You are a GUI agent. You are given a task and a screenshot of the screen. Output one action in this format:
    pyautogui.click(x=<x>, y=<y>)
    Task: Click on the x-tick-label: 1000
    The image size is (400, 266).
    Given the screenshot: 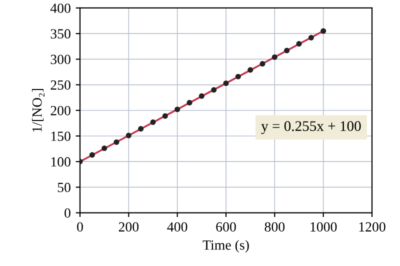 What is the action you would take?
    pyautogui.click(x=323, y=227)
    